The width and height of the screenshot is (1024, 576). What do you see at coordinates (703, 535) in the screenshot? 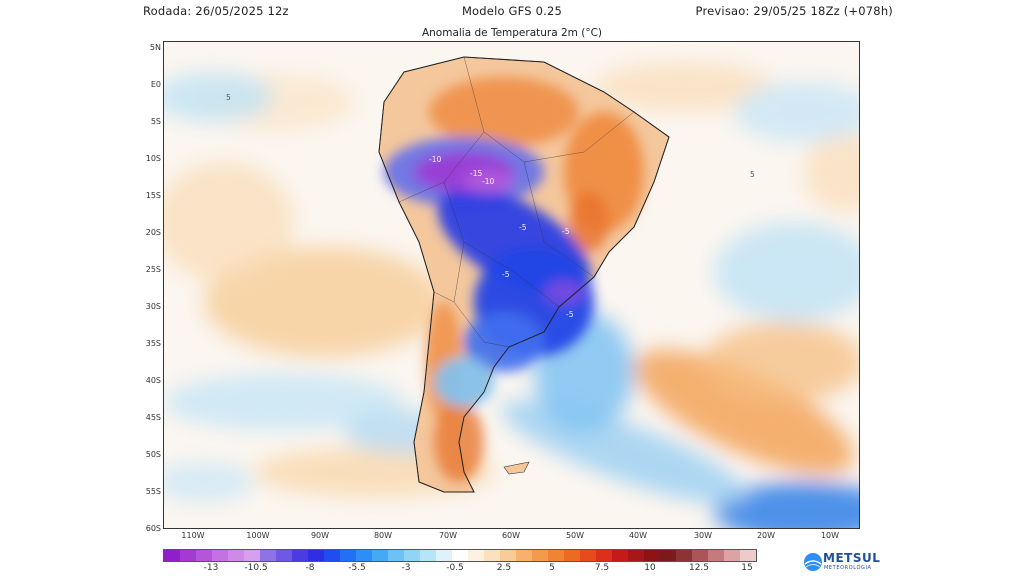
I see `lon-label: 30W` at bounding box center [703, 535].